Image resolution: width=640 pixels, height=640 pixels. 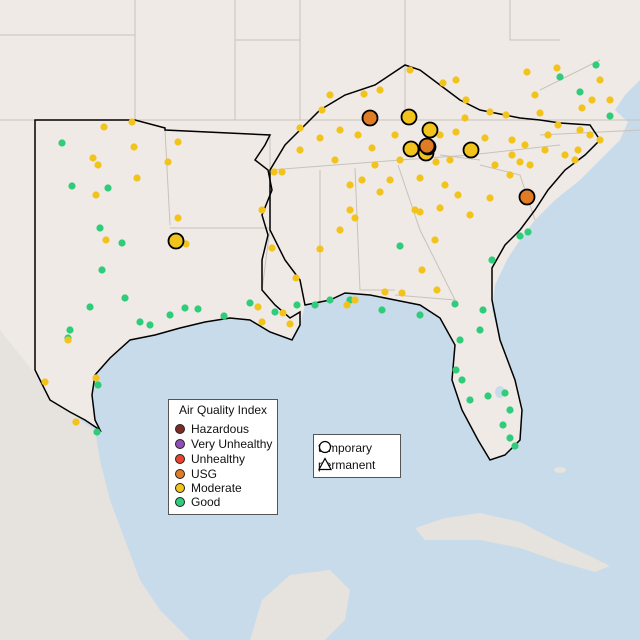 I want to click on legend-item-temporary: temporary, so click(x=345, y=448).